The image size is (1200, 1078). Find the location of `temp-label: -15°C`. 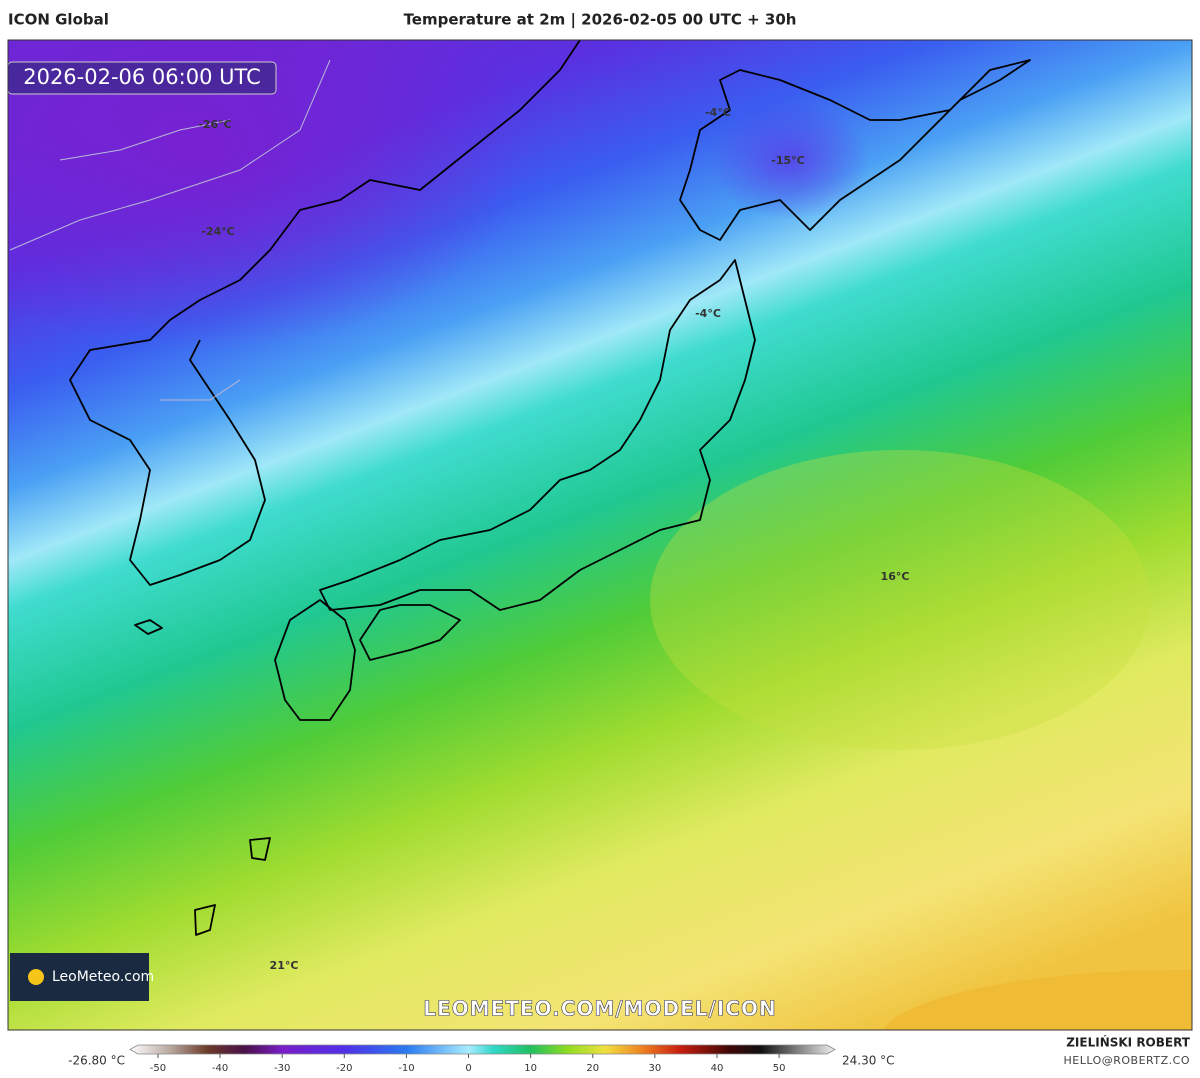

temp-label: -15°C is located at coordinates (787, 160).